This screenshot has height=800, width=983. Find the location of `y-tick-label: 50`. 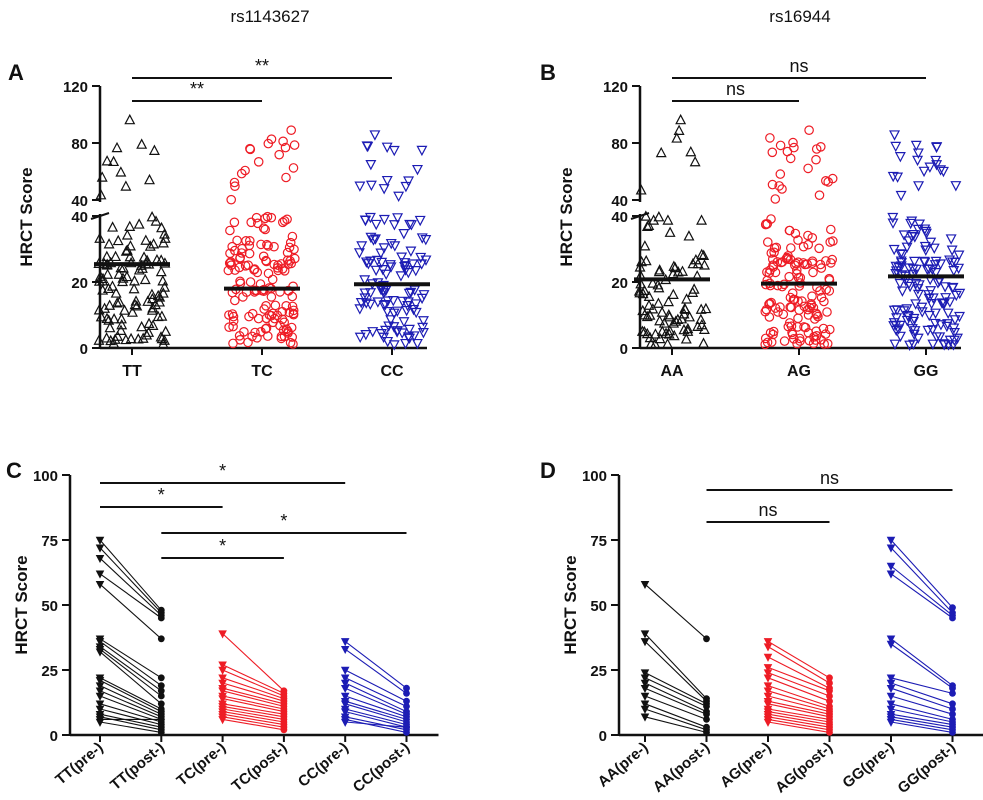

y-tick-label: 50 is located at coordinates (49, 606).